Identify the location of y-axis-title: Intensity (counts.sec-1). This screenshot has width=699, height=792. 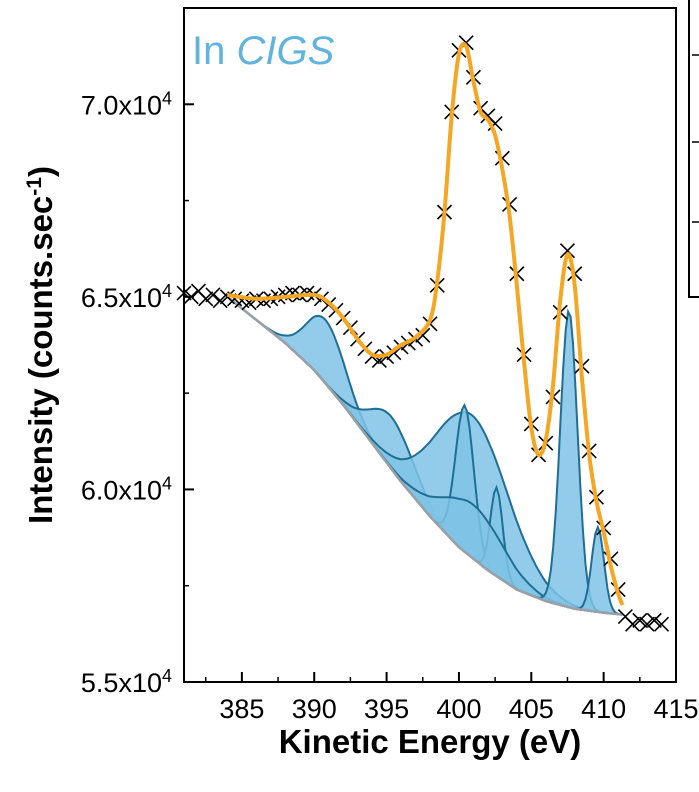
(40, 345).